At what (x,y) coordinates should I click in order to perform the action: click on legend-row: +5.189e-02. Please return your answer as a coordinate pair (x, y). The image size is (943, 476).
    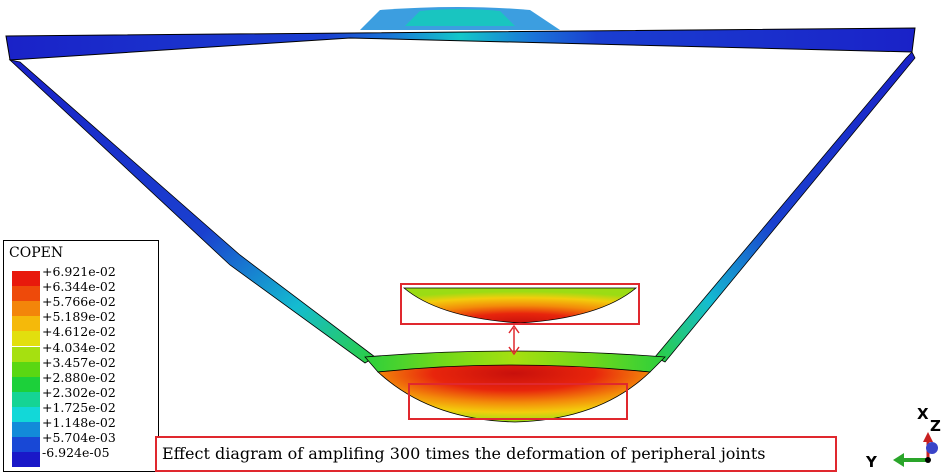
    Looking at the image, I should click on (83, 320).